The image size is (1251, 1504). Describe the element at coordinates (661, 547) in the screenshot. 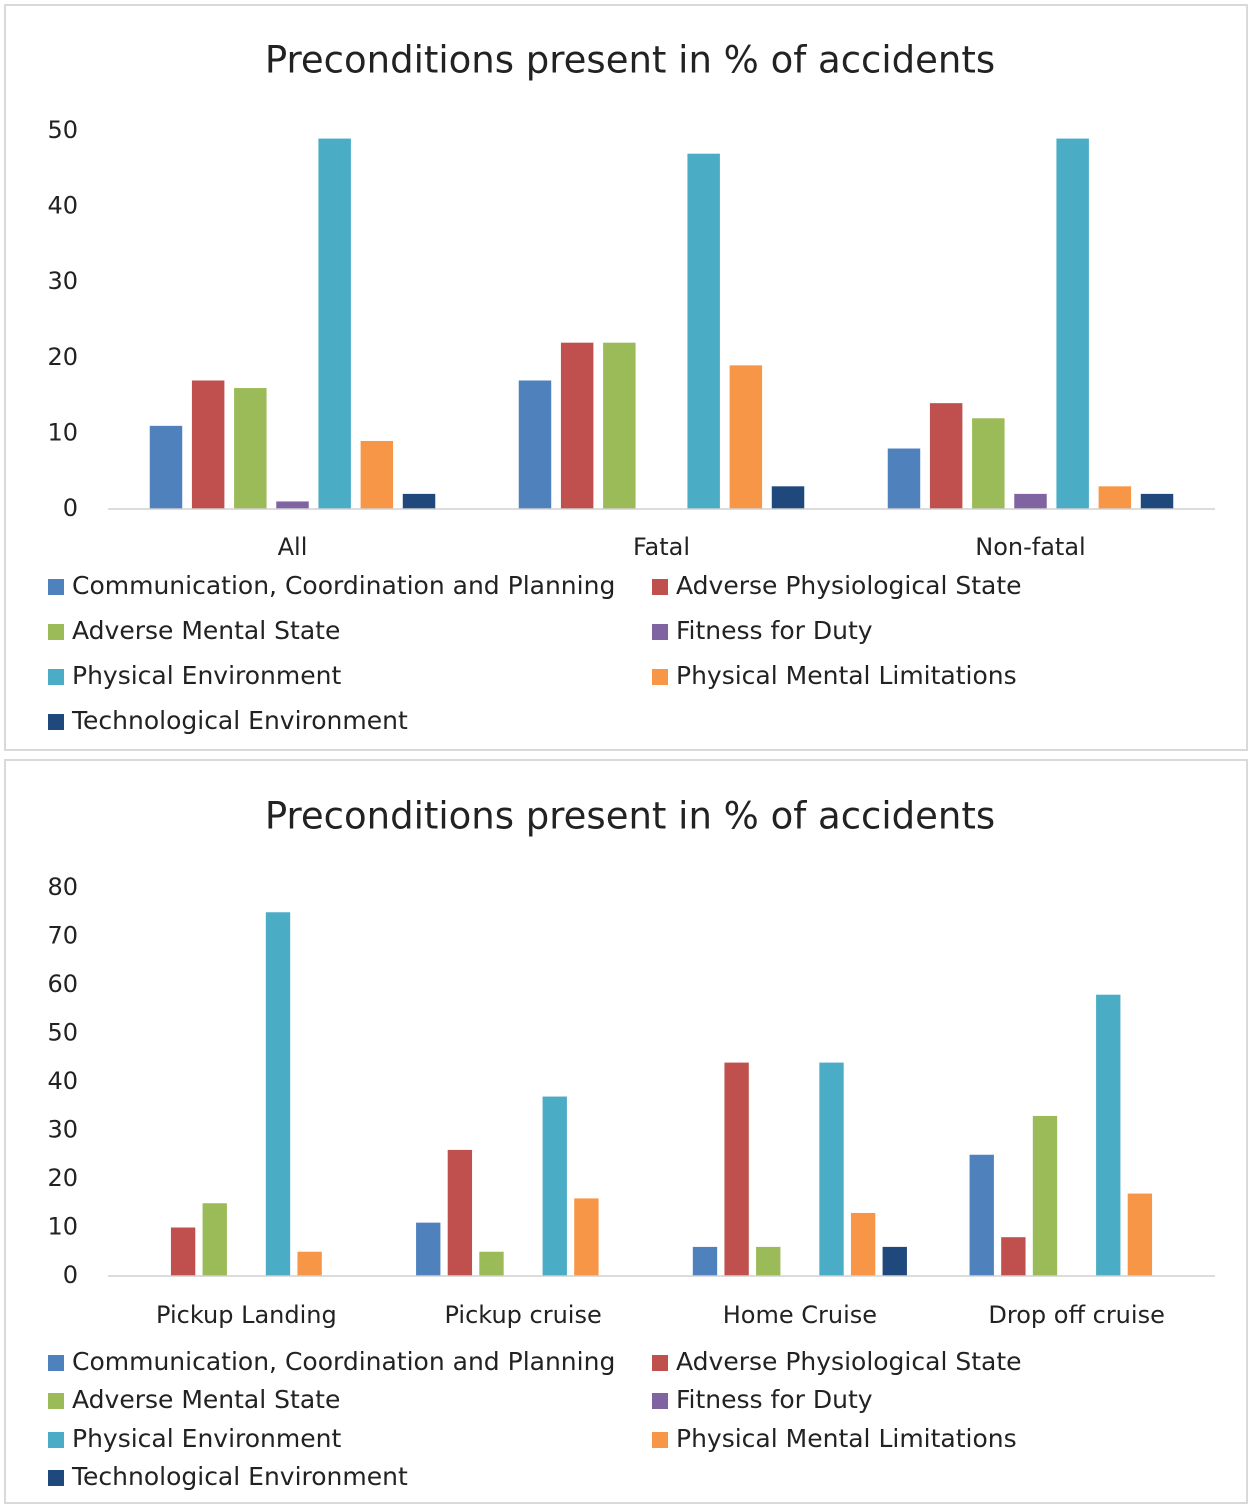

I see `x-tick-label: Fatal` at that location.